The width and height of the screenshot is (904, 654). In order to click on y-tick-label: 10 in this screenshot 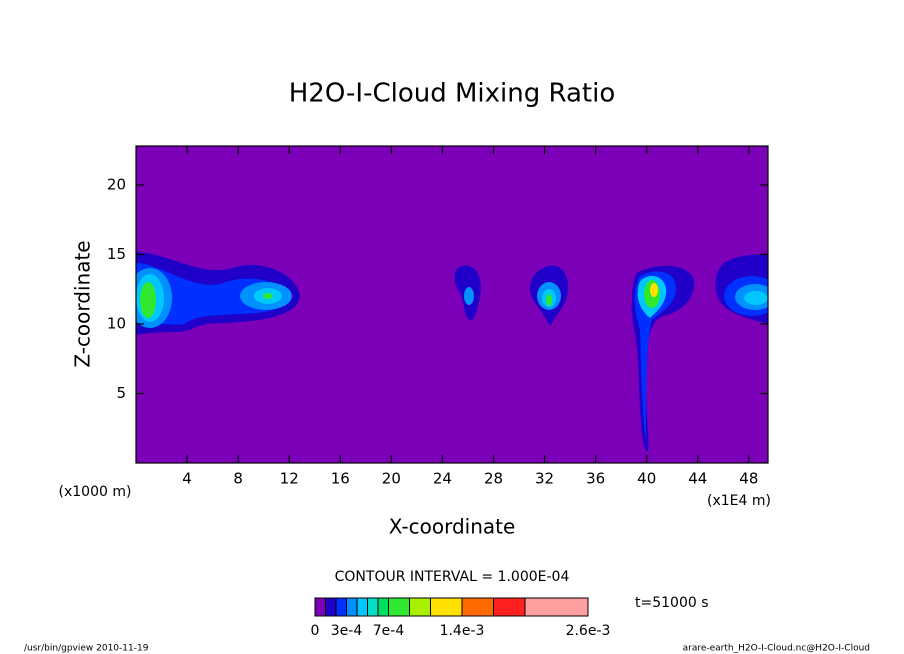, I will do `click(116, 323)`.